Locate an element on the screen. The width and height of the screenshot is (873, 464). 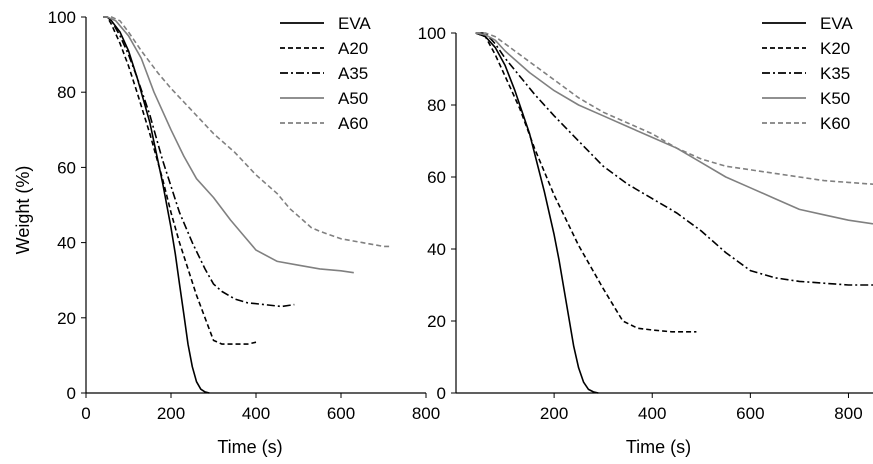
series-line-a35 is located at coordinates (199, 162).